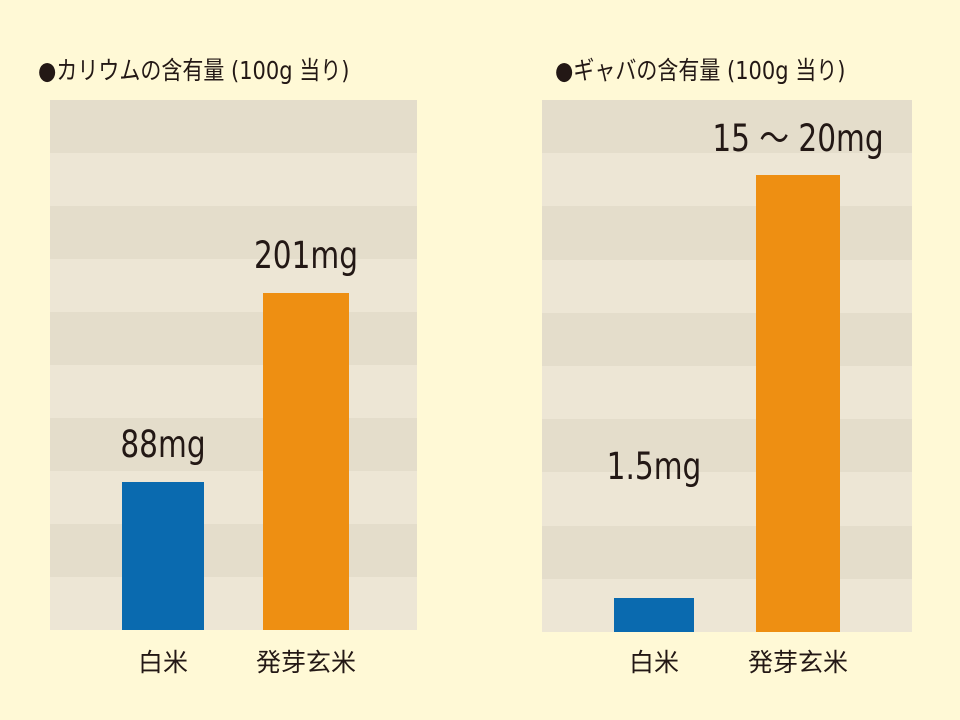 This screenshot has width=960, height=720. Describe the element at coordinates (194, 70) in the screenshot. I see `chart-title-potassium: ●カリウムの含有量 (100g 当り)` at that location.